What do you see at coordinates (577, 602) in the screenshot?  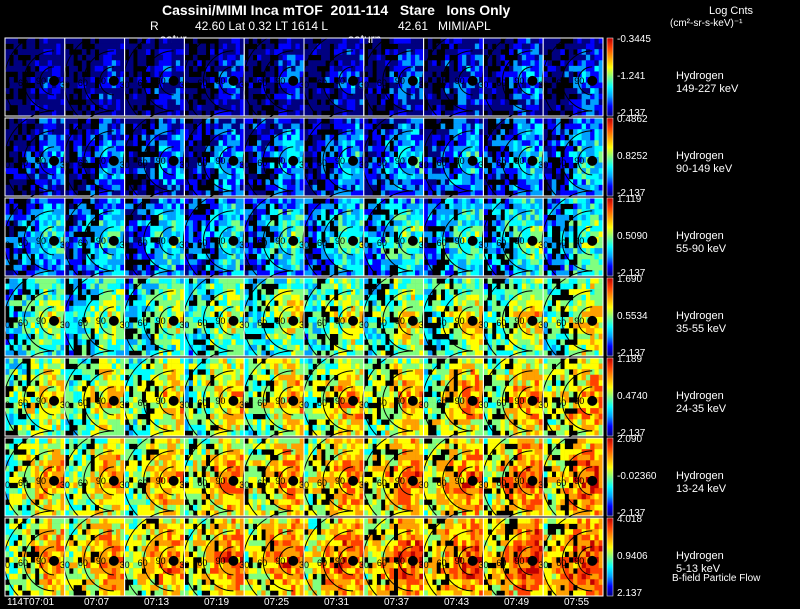 I see `time-tick: 07:55` at bounding box center [577, 602].